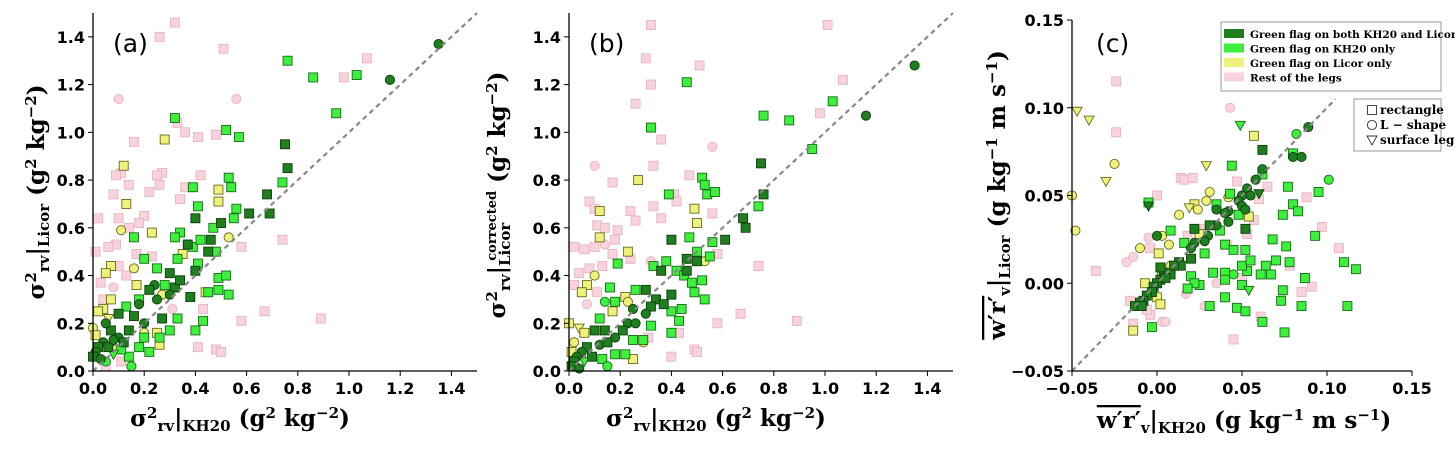  Describe the element at coordinates (1411, 388) in the screenshot. I see `x-tick-label: 0.15` at that location.